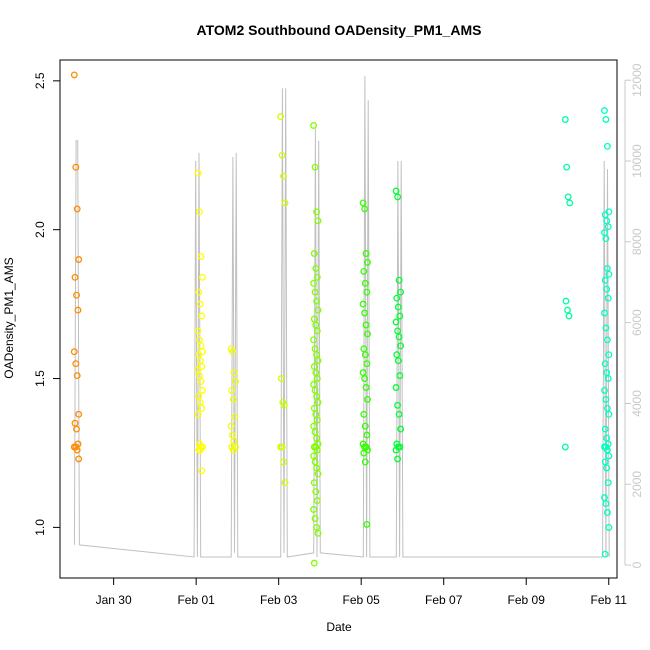 The width and height of the screenshot is (650, 650). Describe the element at coordinates (637, 484) in the screenshot. I see `y2-tick-label: 2000` at that location.